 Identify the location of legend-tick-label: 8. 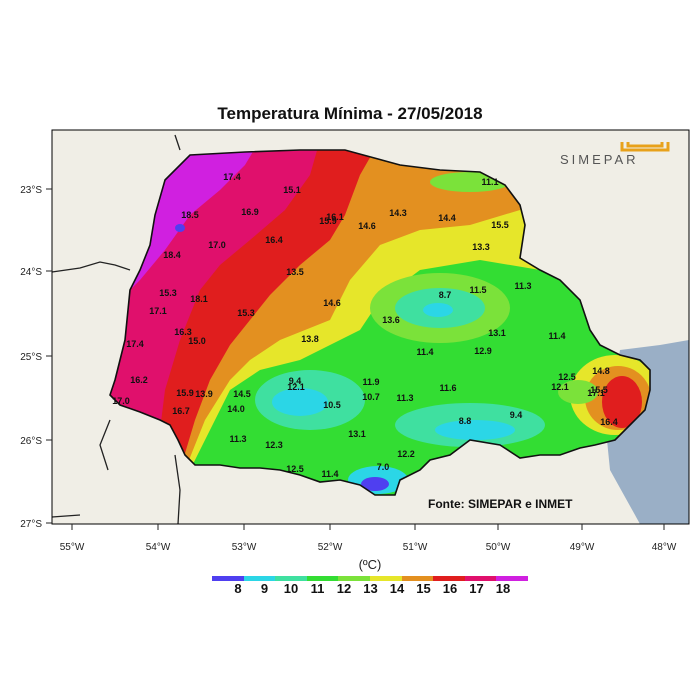
(238, 588).